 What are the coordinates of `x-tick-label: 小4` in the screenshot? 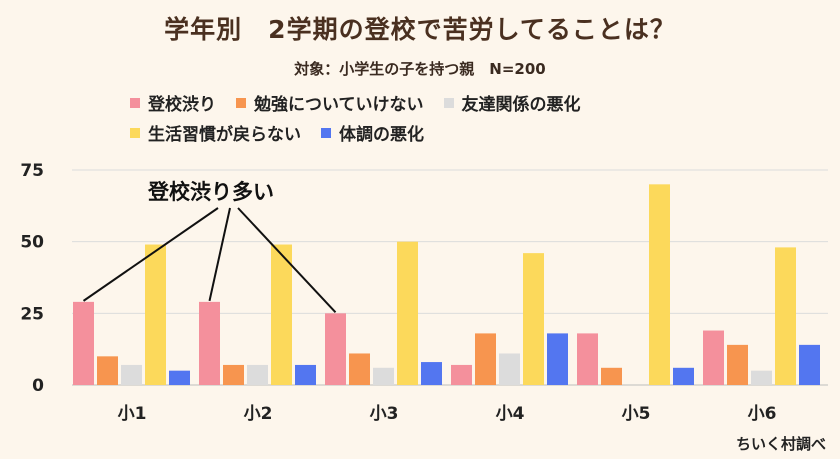 It's located at (510, 414).